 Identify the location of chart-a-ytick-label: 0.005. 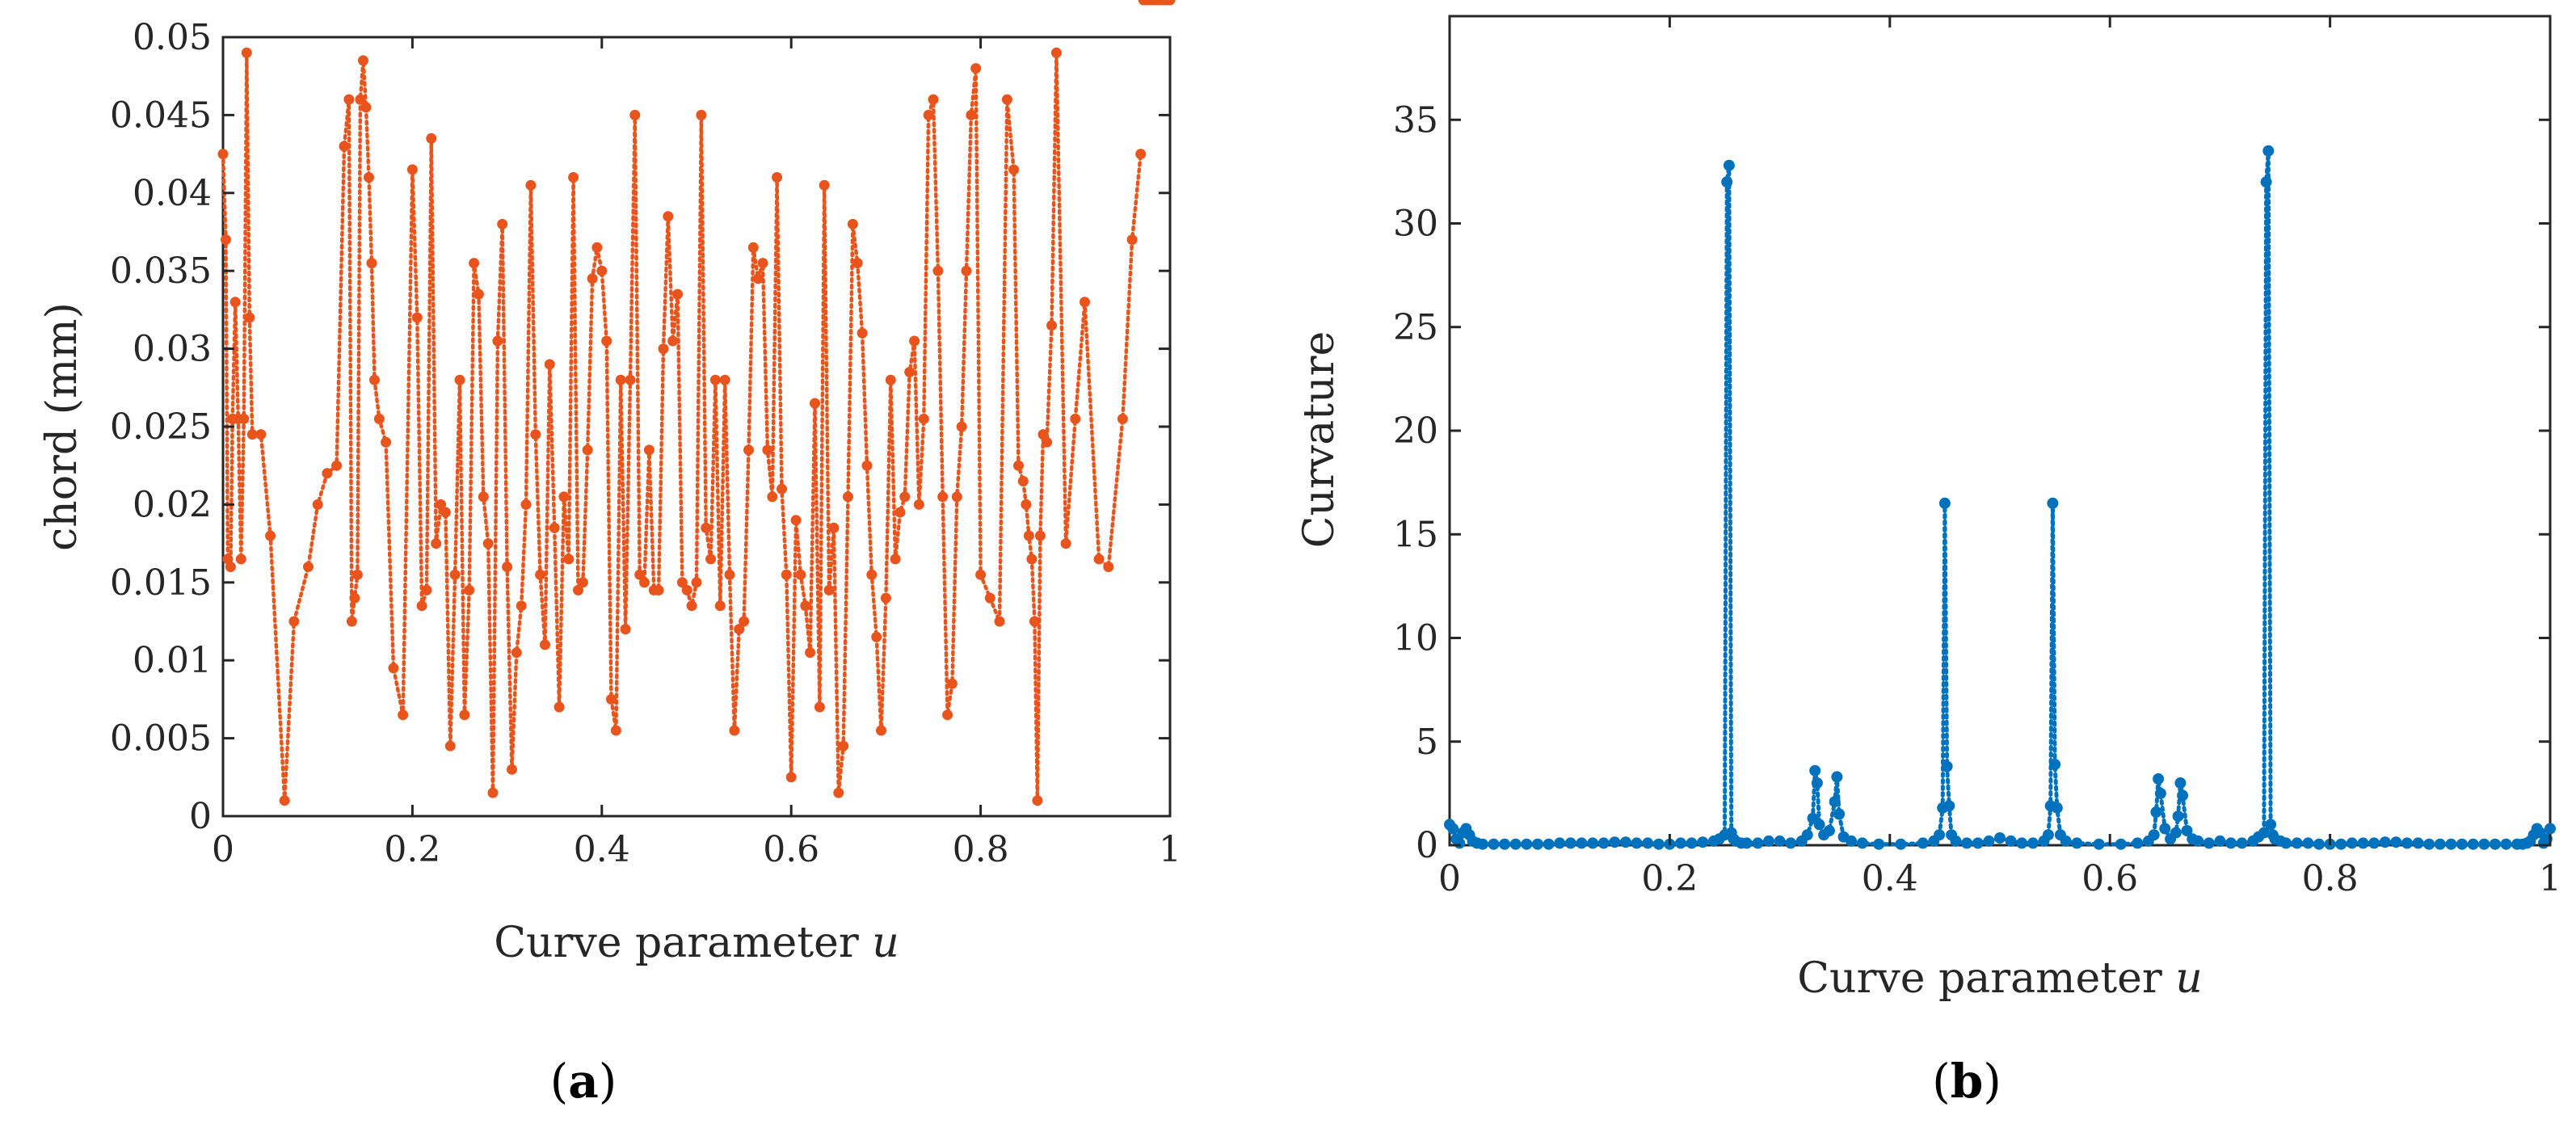
(161, 739).